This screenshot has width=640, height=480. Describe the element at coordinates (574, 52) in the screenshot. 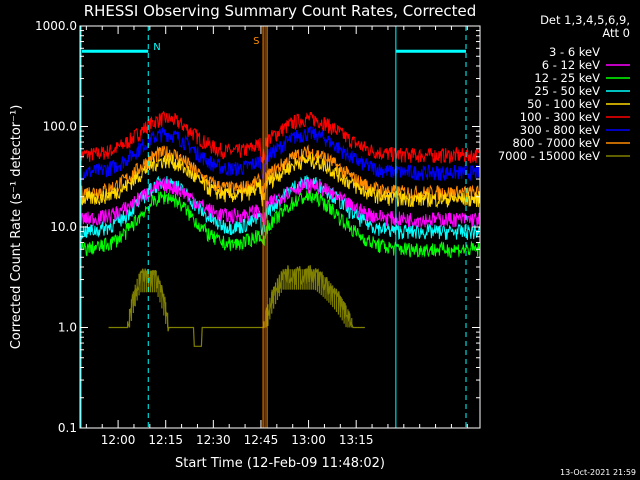

I see `legend-label: 3 - 6 keV` at that location.